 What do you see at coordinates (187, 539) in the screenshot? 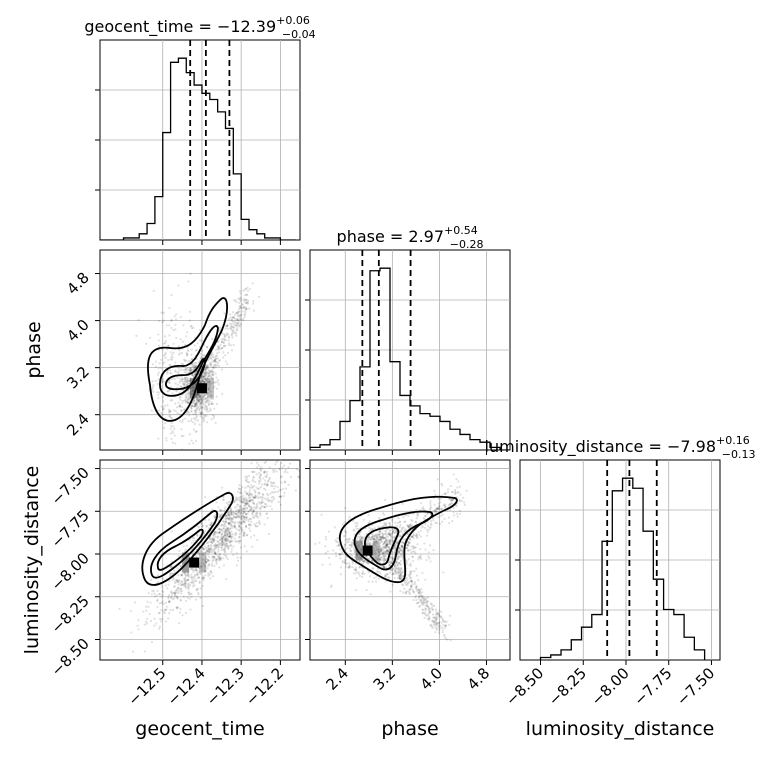
I see `contours-luminosity-distance-vs-geocent-time` at bounding box center [187, 539].